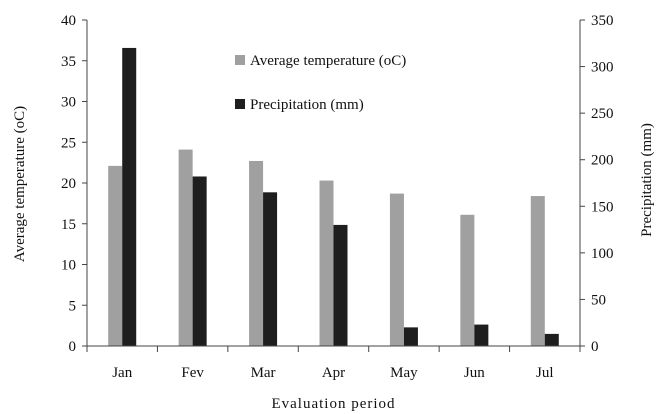  Describe the element at coordinates (602, 21) in the screenshot. I see `right-tick-label: 350` at that location.